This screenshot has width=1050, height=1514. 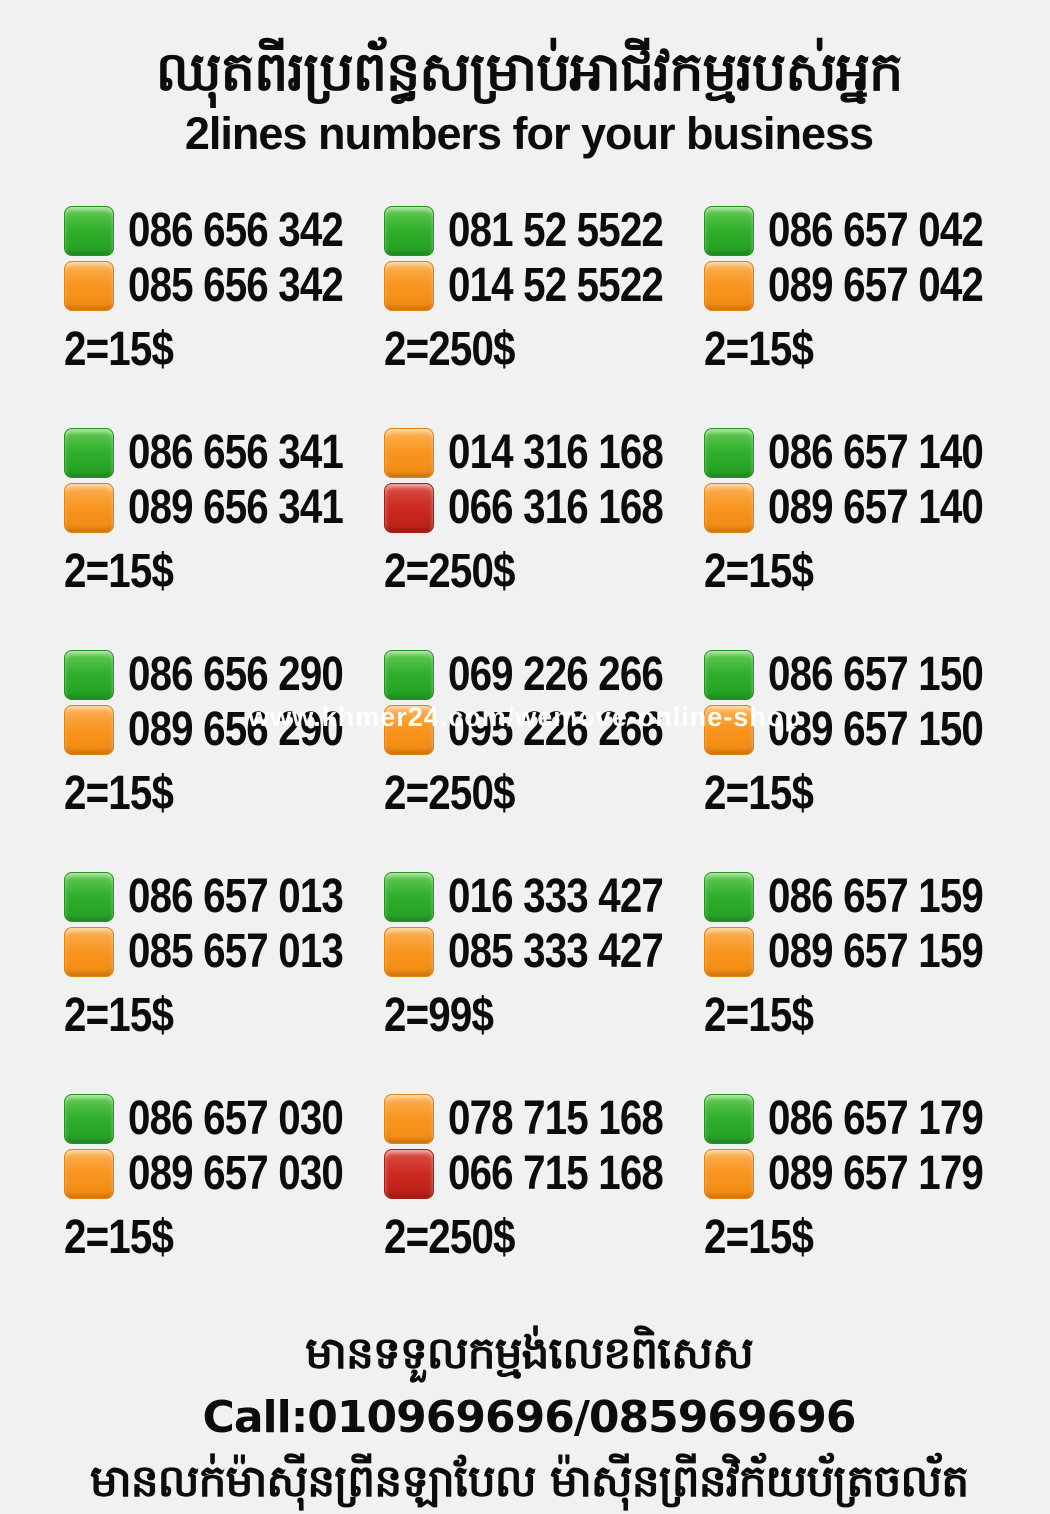 I want to click on offer-line-1: 086 656 341, so click(x=224, y=453).